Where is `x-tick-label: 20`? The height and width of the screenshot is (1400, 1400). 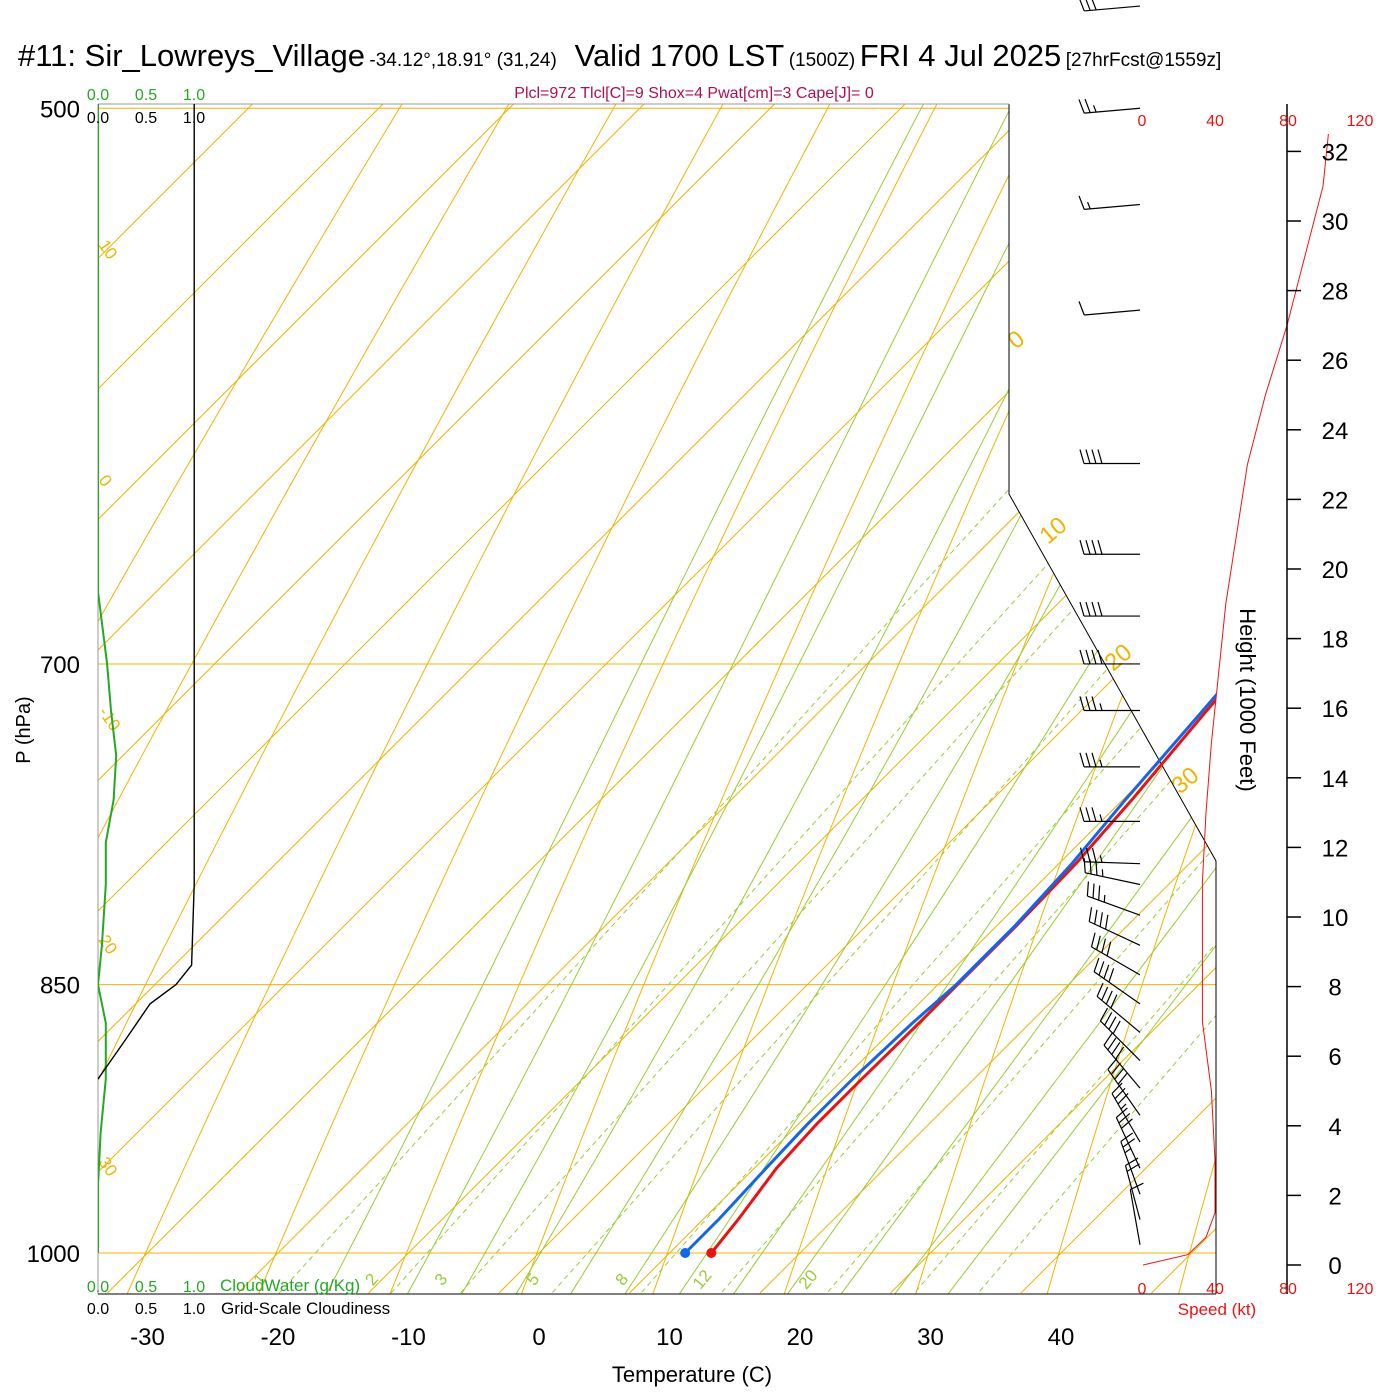
x-tick-label: 20 is located at coordinates (800, 1337).